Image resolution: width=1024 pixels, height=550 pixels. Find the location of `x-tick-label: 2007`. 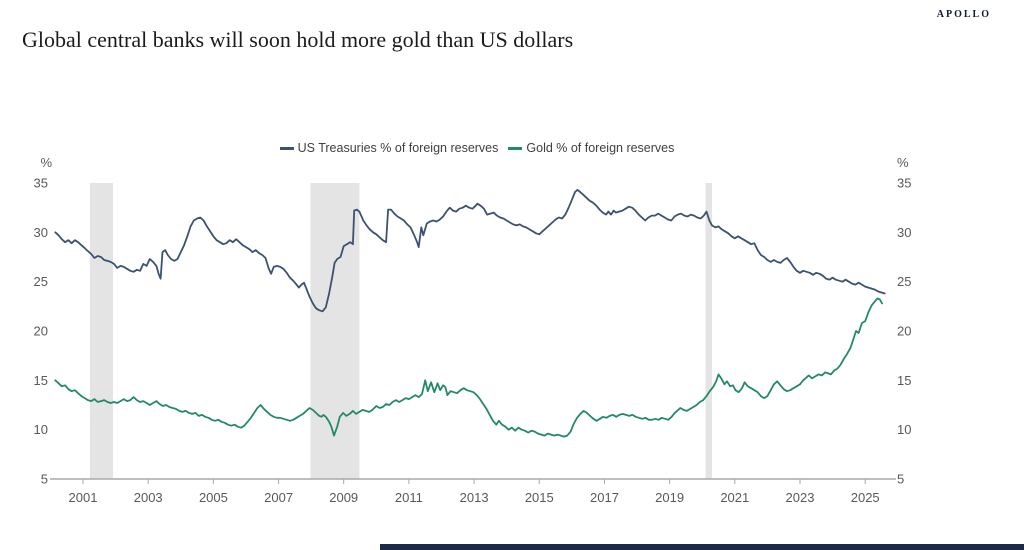

x-tick-label: 2007 is located at coordinates (278, 497).